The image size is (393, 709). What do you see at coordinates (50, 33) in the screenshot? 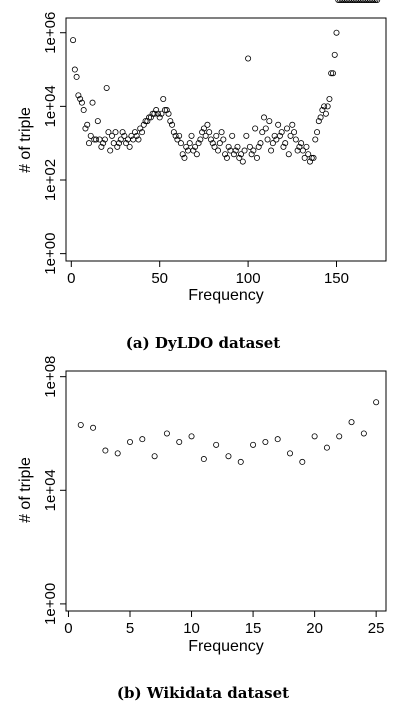
I see `y-tick-label: 1e+06` at bounding box center [50, 33].